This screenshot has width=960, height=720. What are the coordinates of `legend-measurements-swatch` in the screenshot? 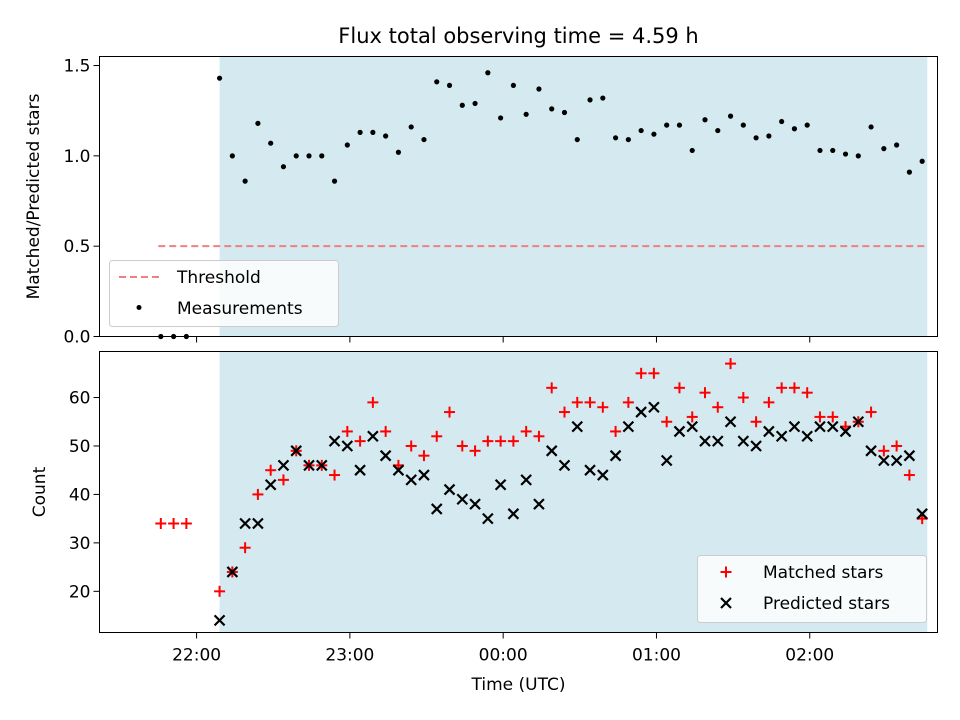 It's located at (139, 307).